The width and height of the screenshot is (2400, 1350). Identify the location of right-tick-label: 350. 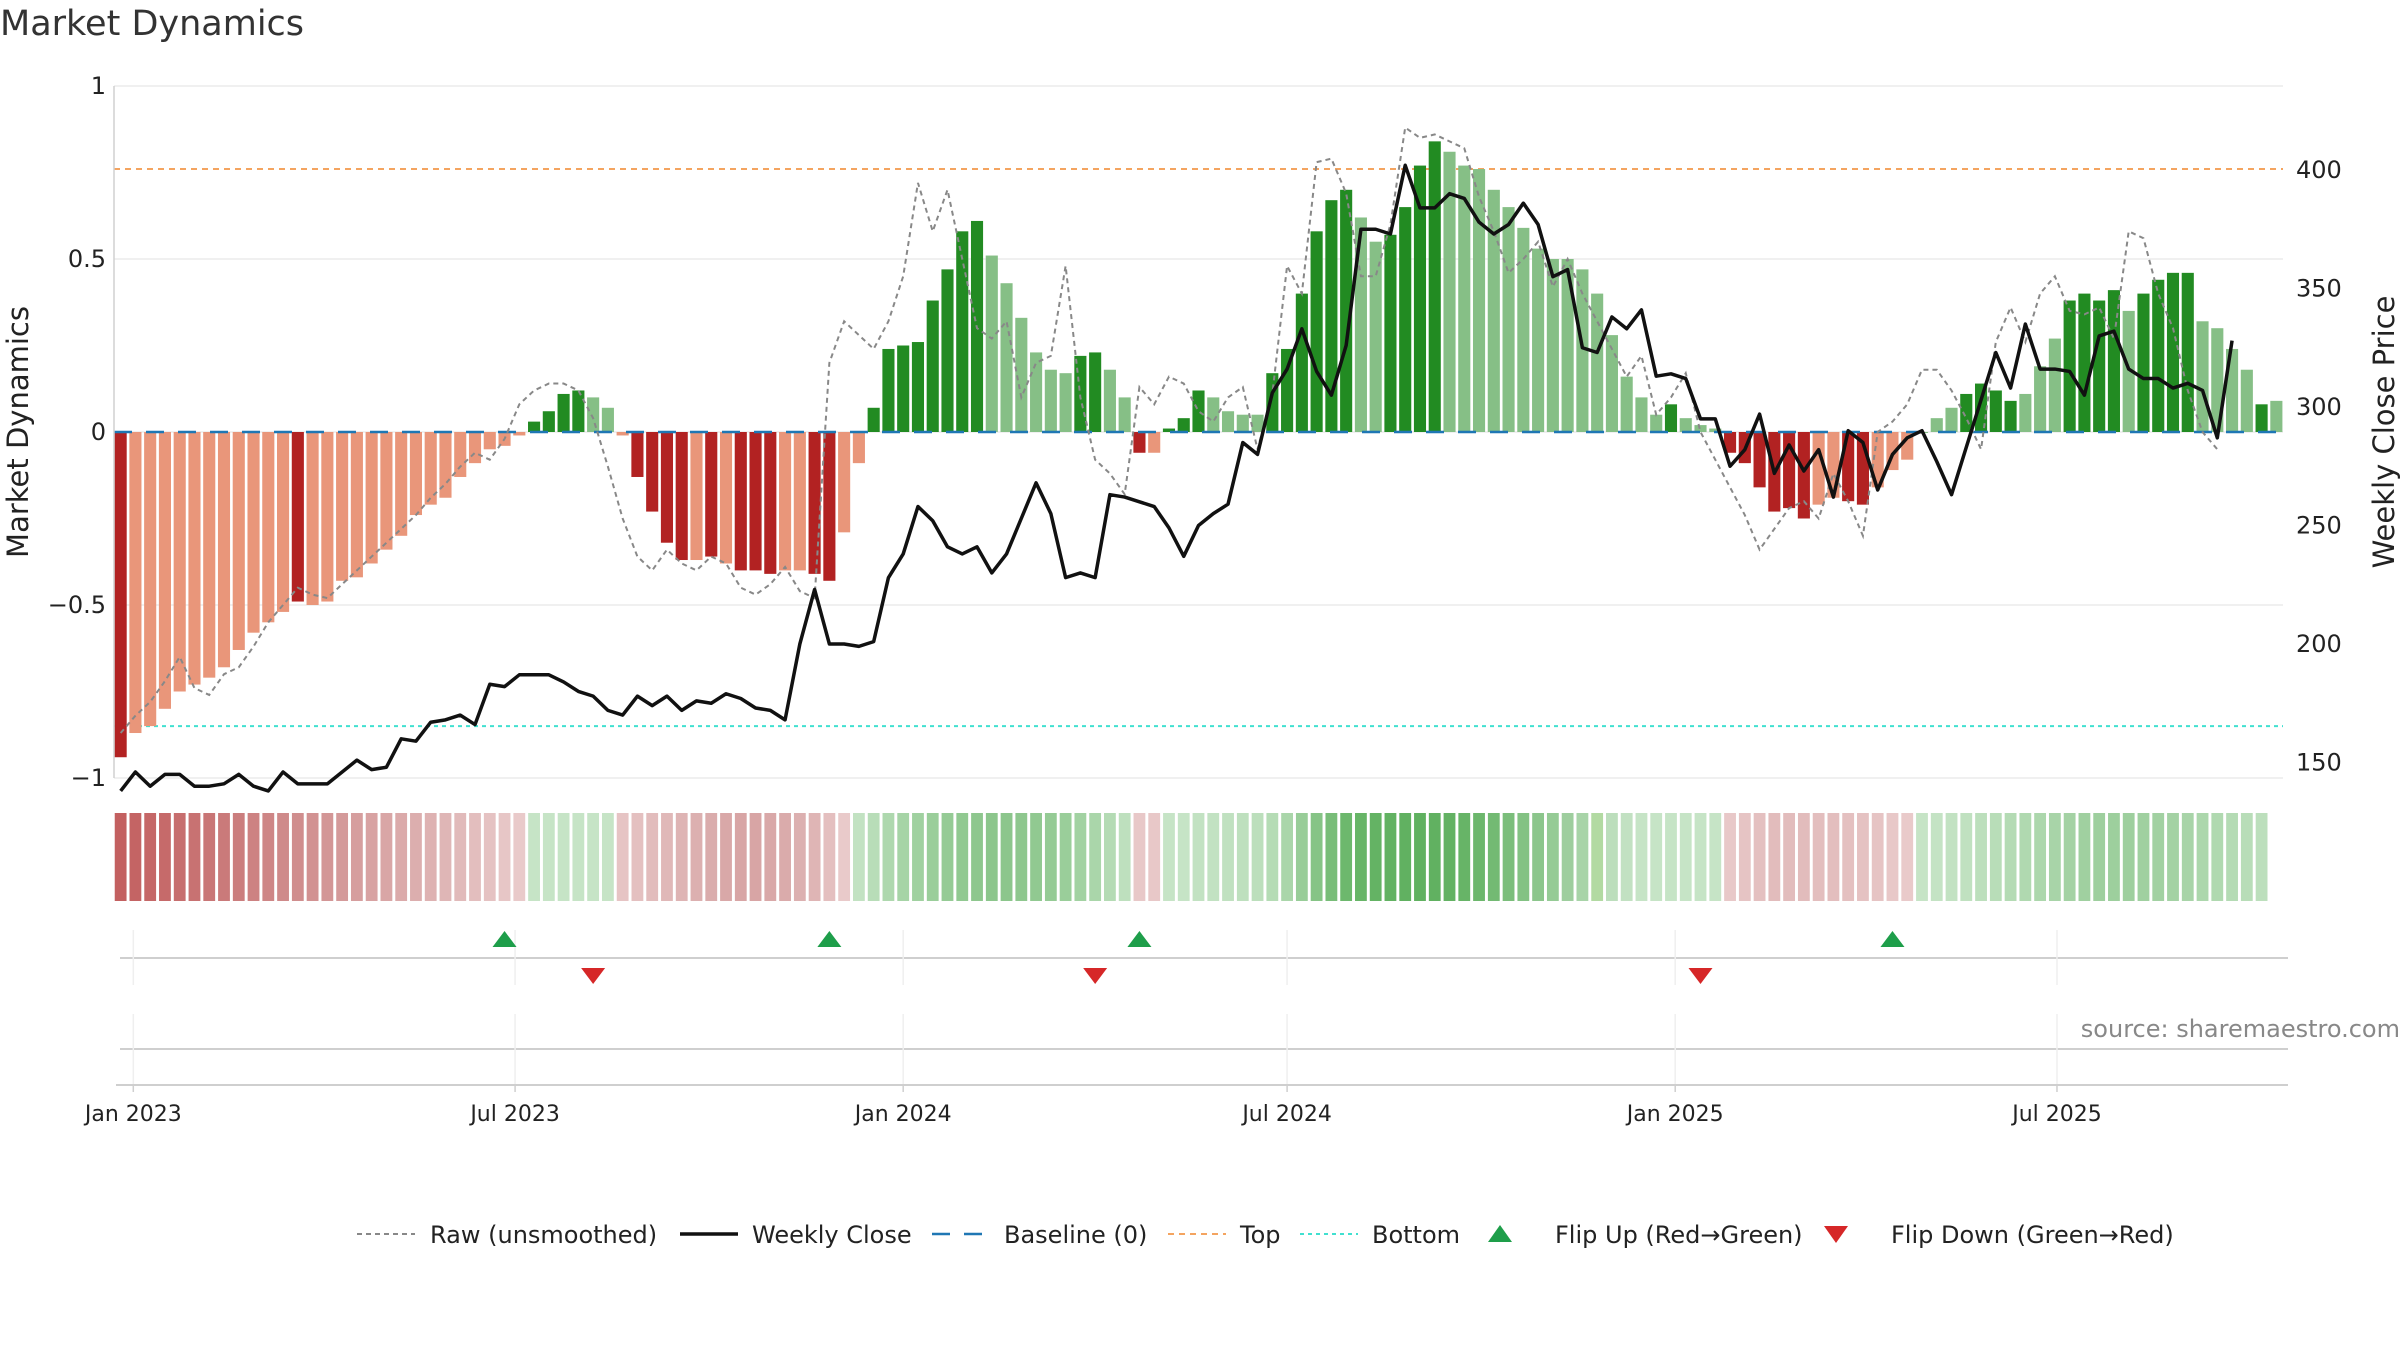
(2319, 289).